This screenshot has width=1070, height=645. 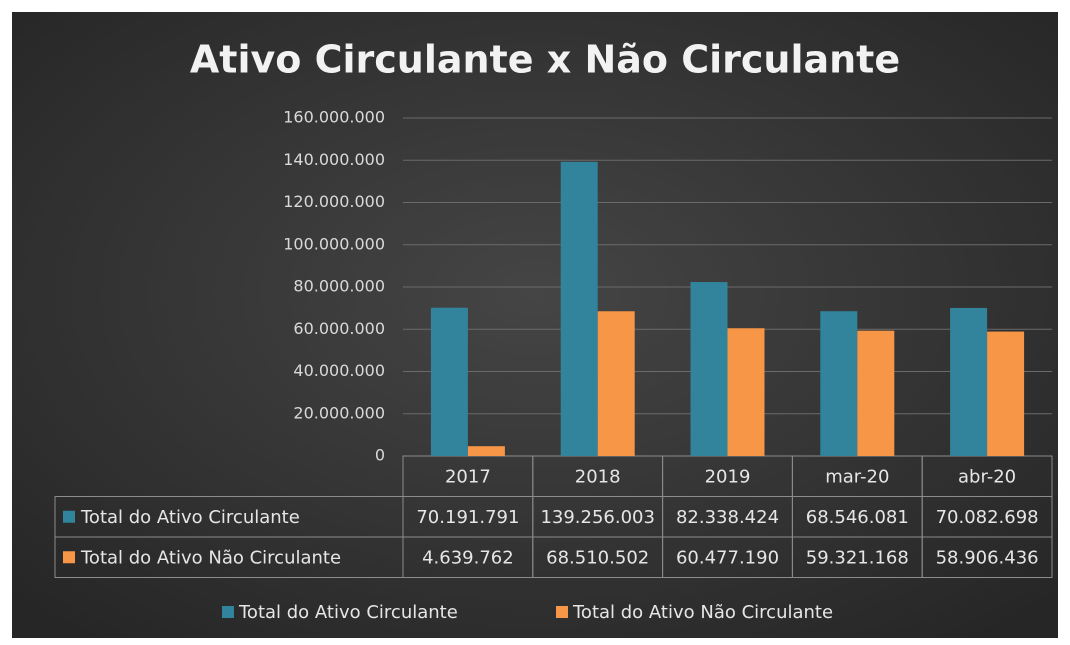 What do you see at coordinates (987, 517) in the screenshot?
I see `table-value: 70.082.698` at bounding box center [987, 517].